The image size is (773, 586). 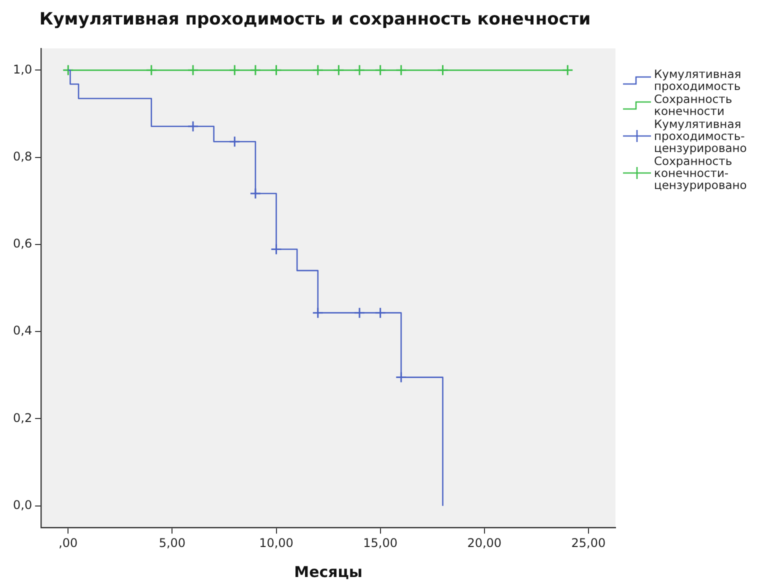 I want to click on y-tick-label: 1,0, so click(x=22, y=69).